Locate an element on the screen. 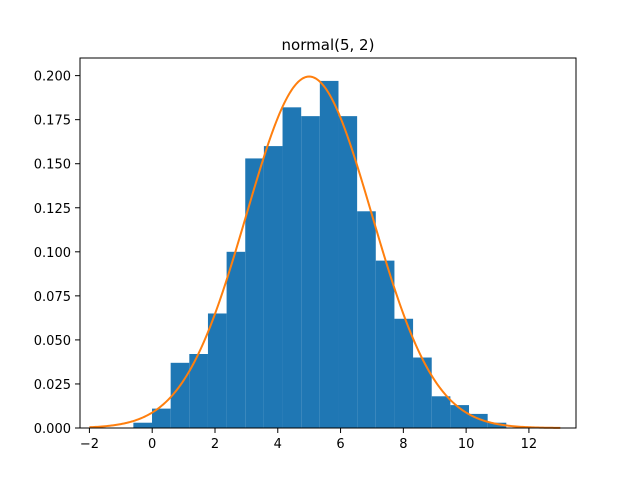 The width and height of the screenshot is (640, 480). y-tick-label: 0.025 is located at coordinates (52, 385).